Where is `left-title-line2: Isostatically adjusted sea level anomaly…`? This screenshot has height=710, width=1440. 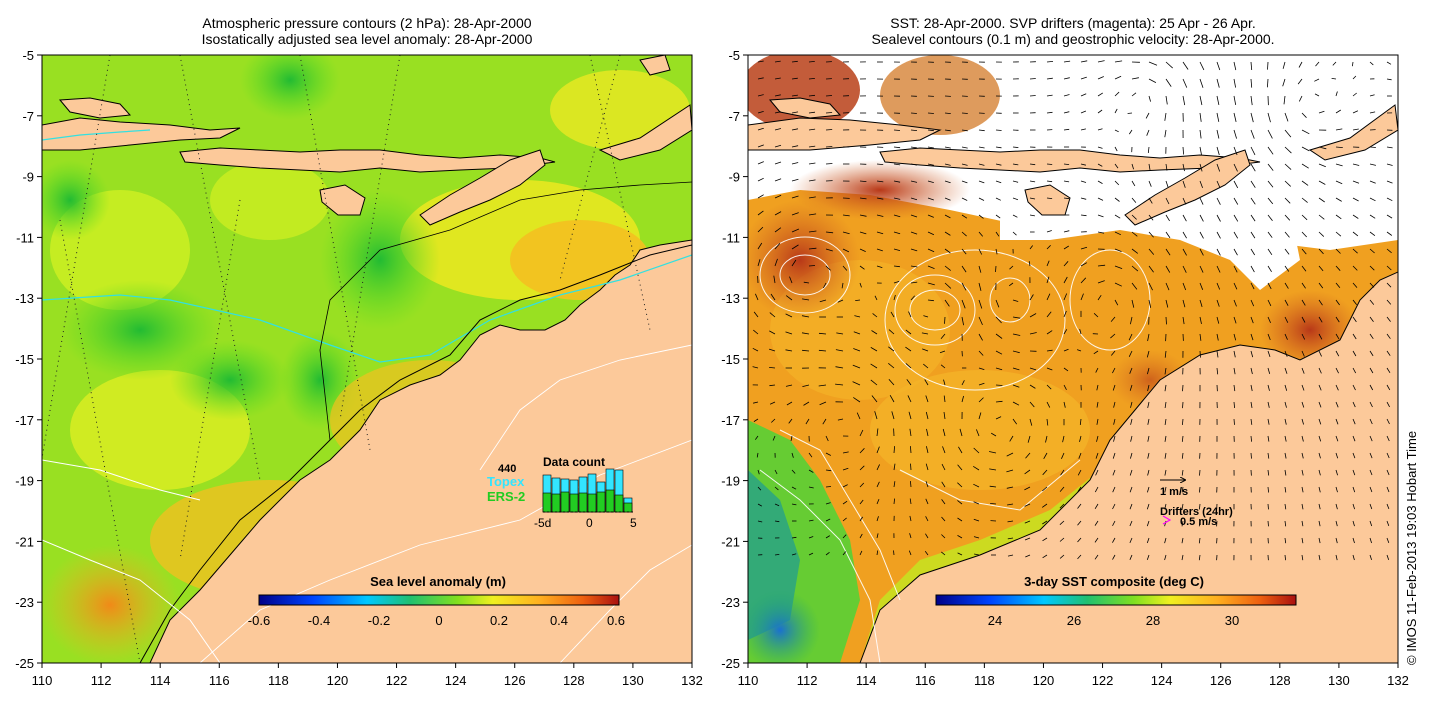 left-title-line2: Isostatically adjusted sea level anomaly… is located at coordinates (367, 39).